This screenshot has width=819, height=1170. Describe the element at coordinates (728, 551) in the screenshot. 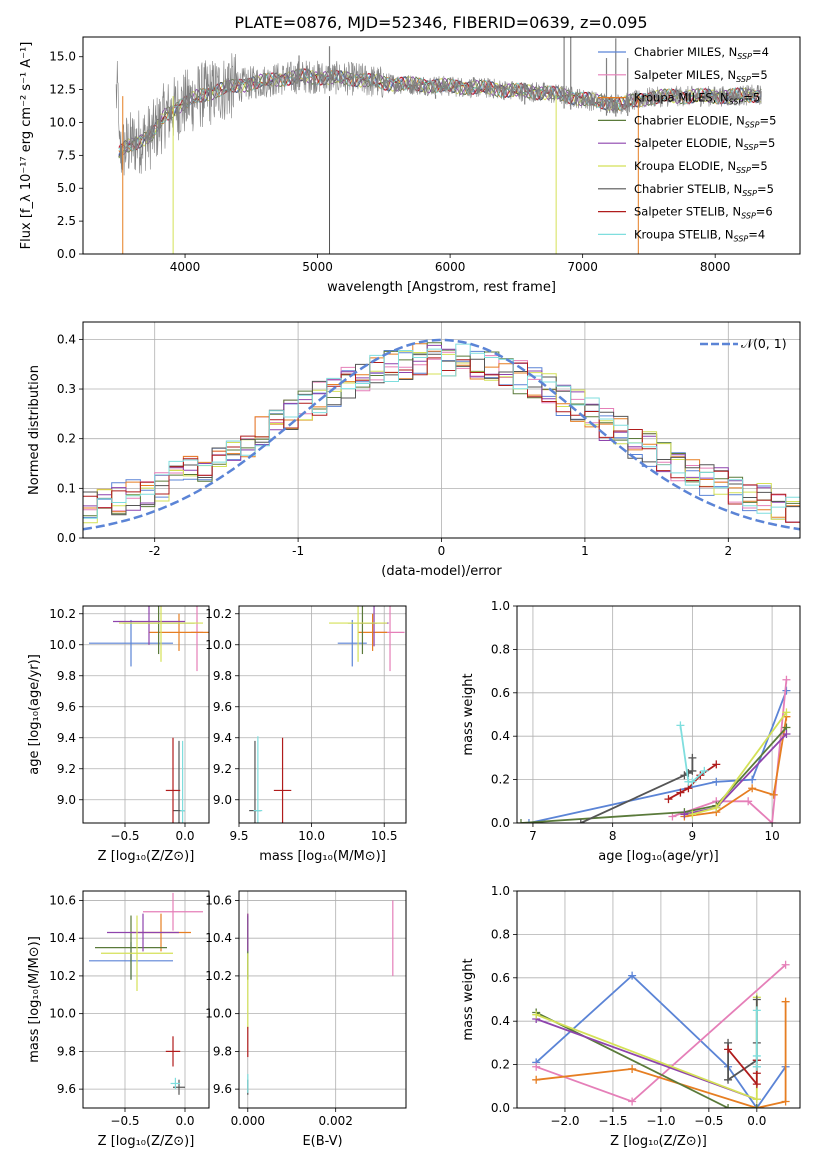

I see `x-tick-label: 2` at that location.